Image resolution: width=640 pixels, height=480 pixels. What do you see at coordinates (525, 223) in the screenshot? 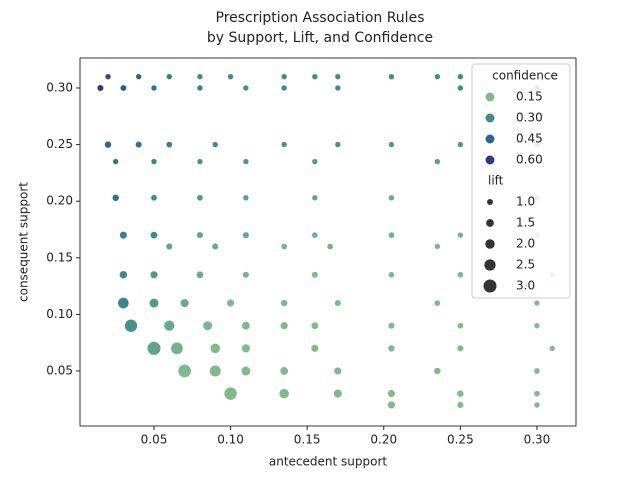
I see `legend-label: 1.5` at bounding box center [525, 223].